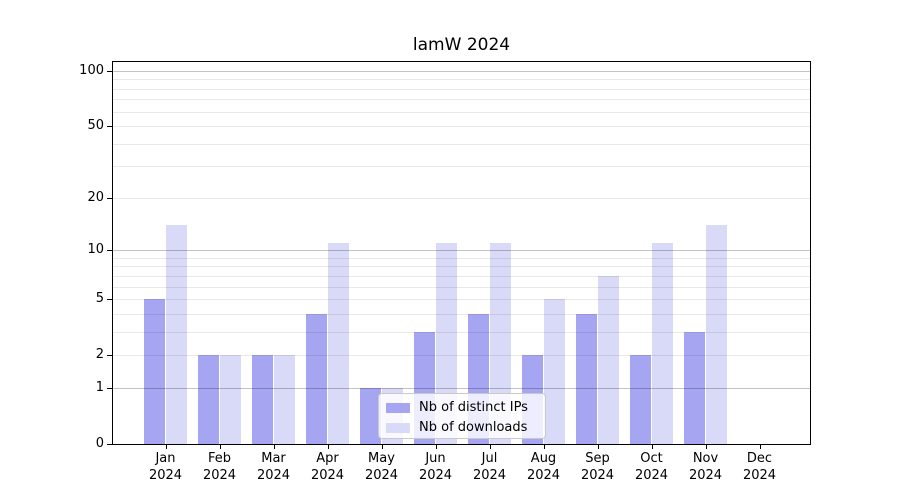 This screenshot has height=500, width=900. What do you see at coordinates (597, 467) in the screenshot?
I see `x-tick-label-sep: Sep 2024` at bounding box center [597, 467].